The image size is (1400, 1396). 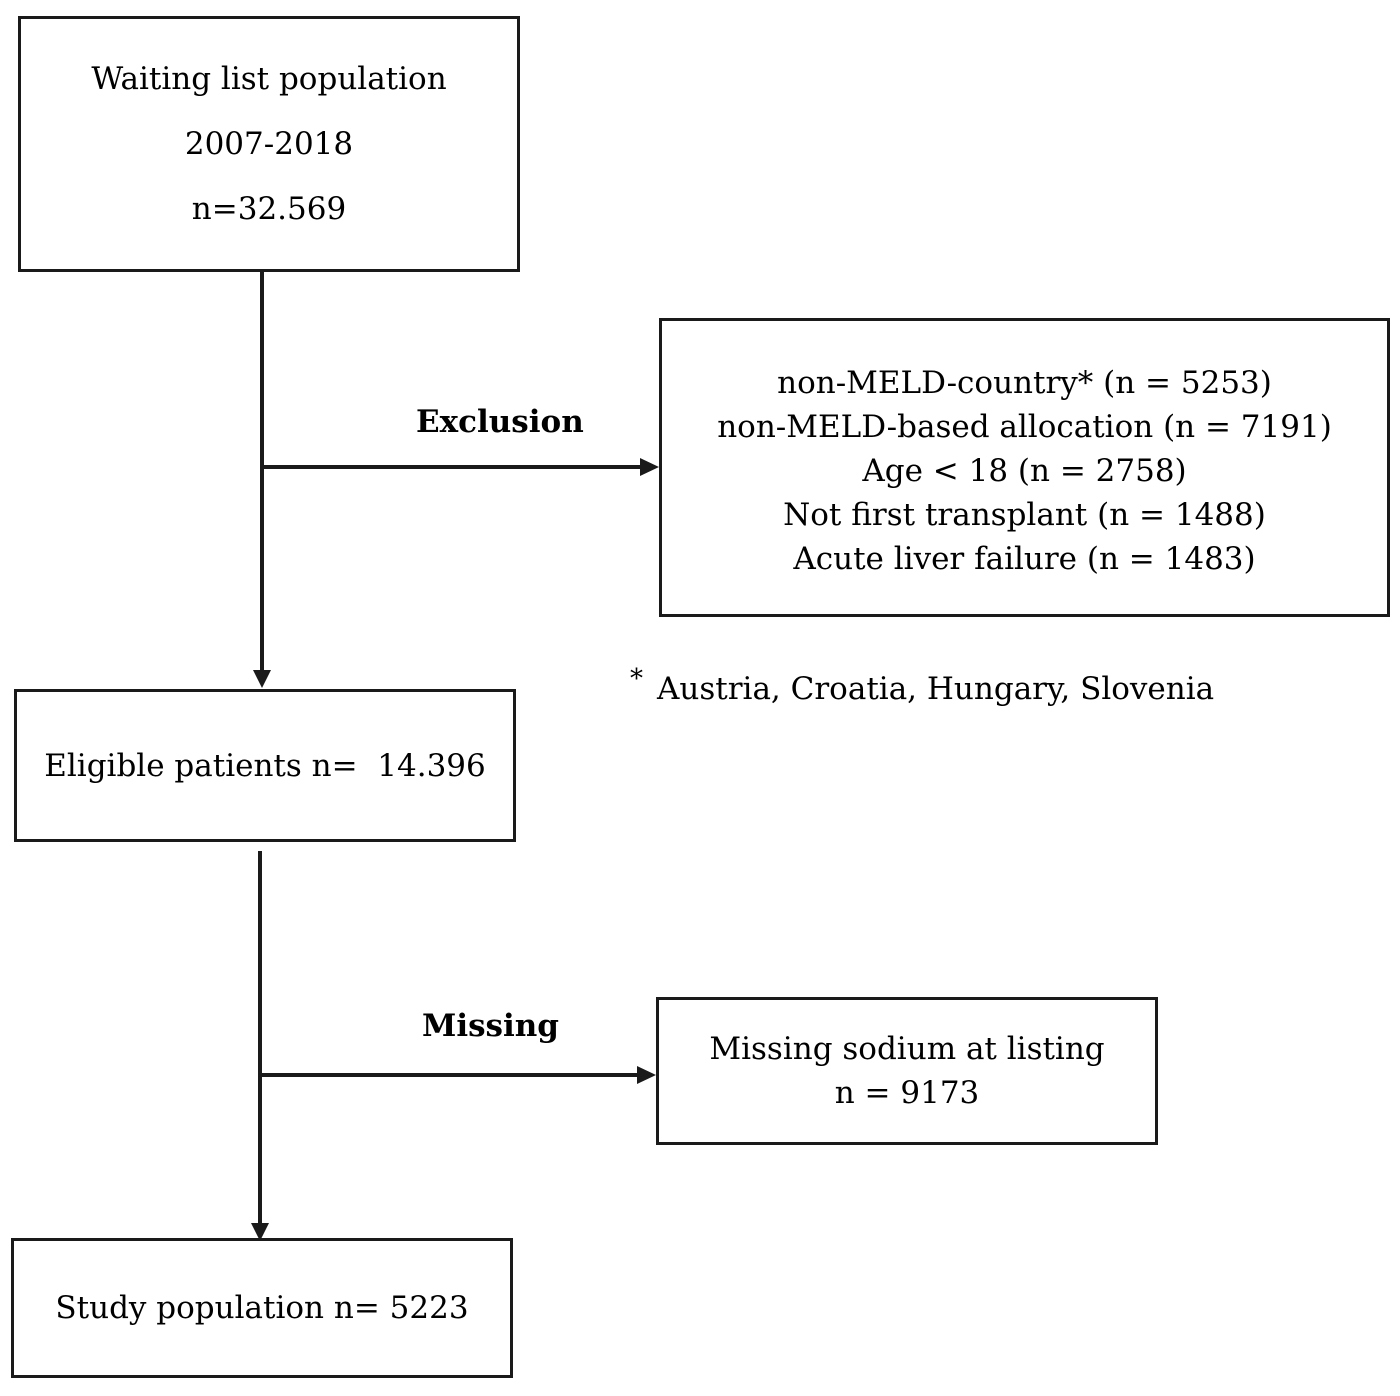 I want to click on missing-sodium-box: Missing sodium at listing n = 9173, so click(x=907, y=1071).